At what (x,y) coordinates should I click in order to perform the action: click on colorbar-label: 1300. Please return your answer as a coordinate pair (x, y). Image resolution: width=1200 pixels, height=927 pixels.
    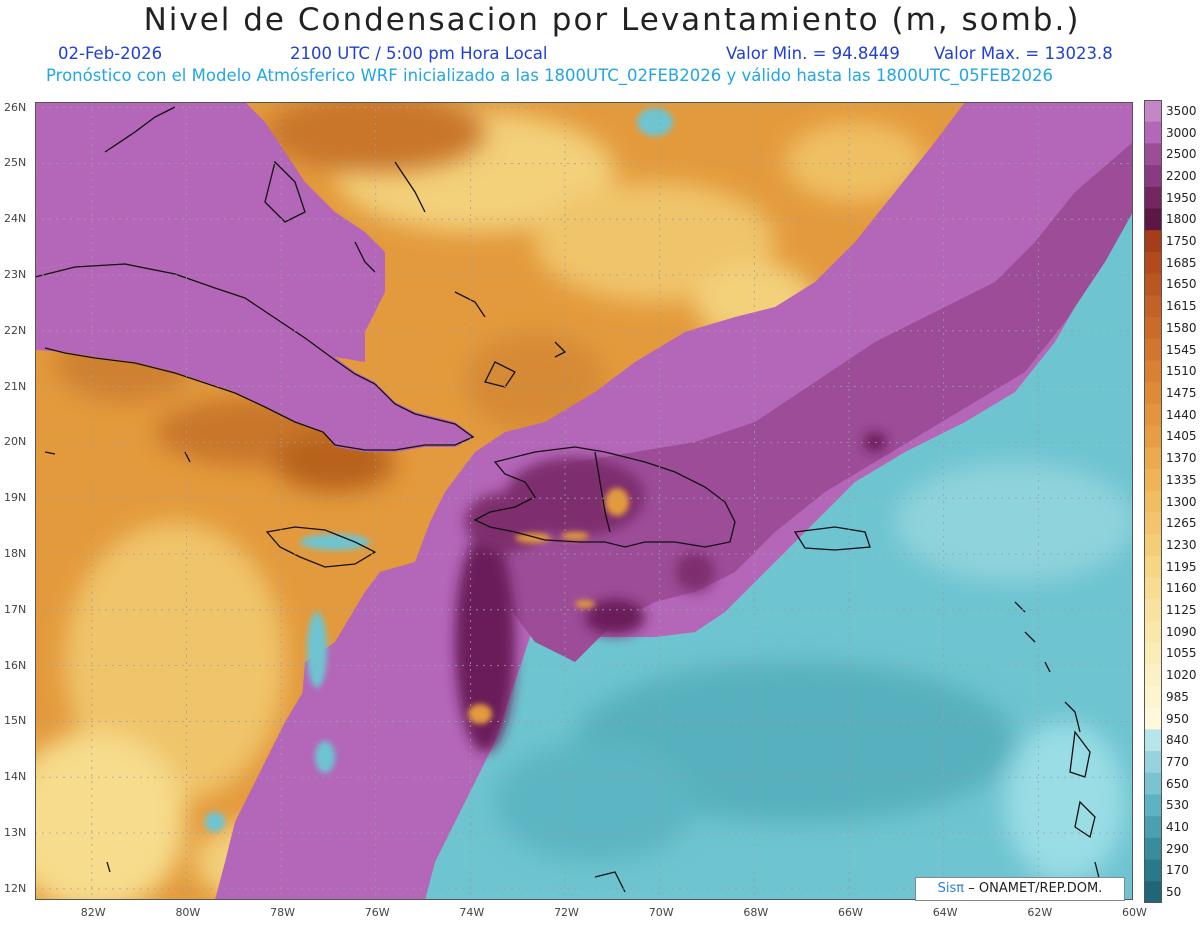
    Looking at the image, I should click on (1181, 501).